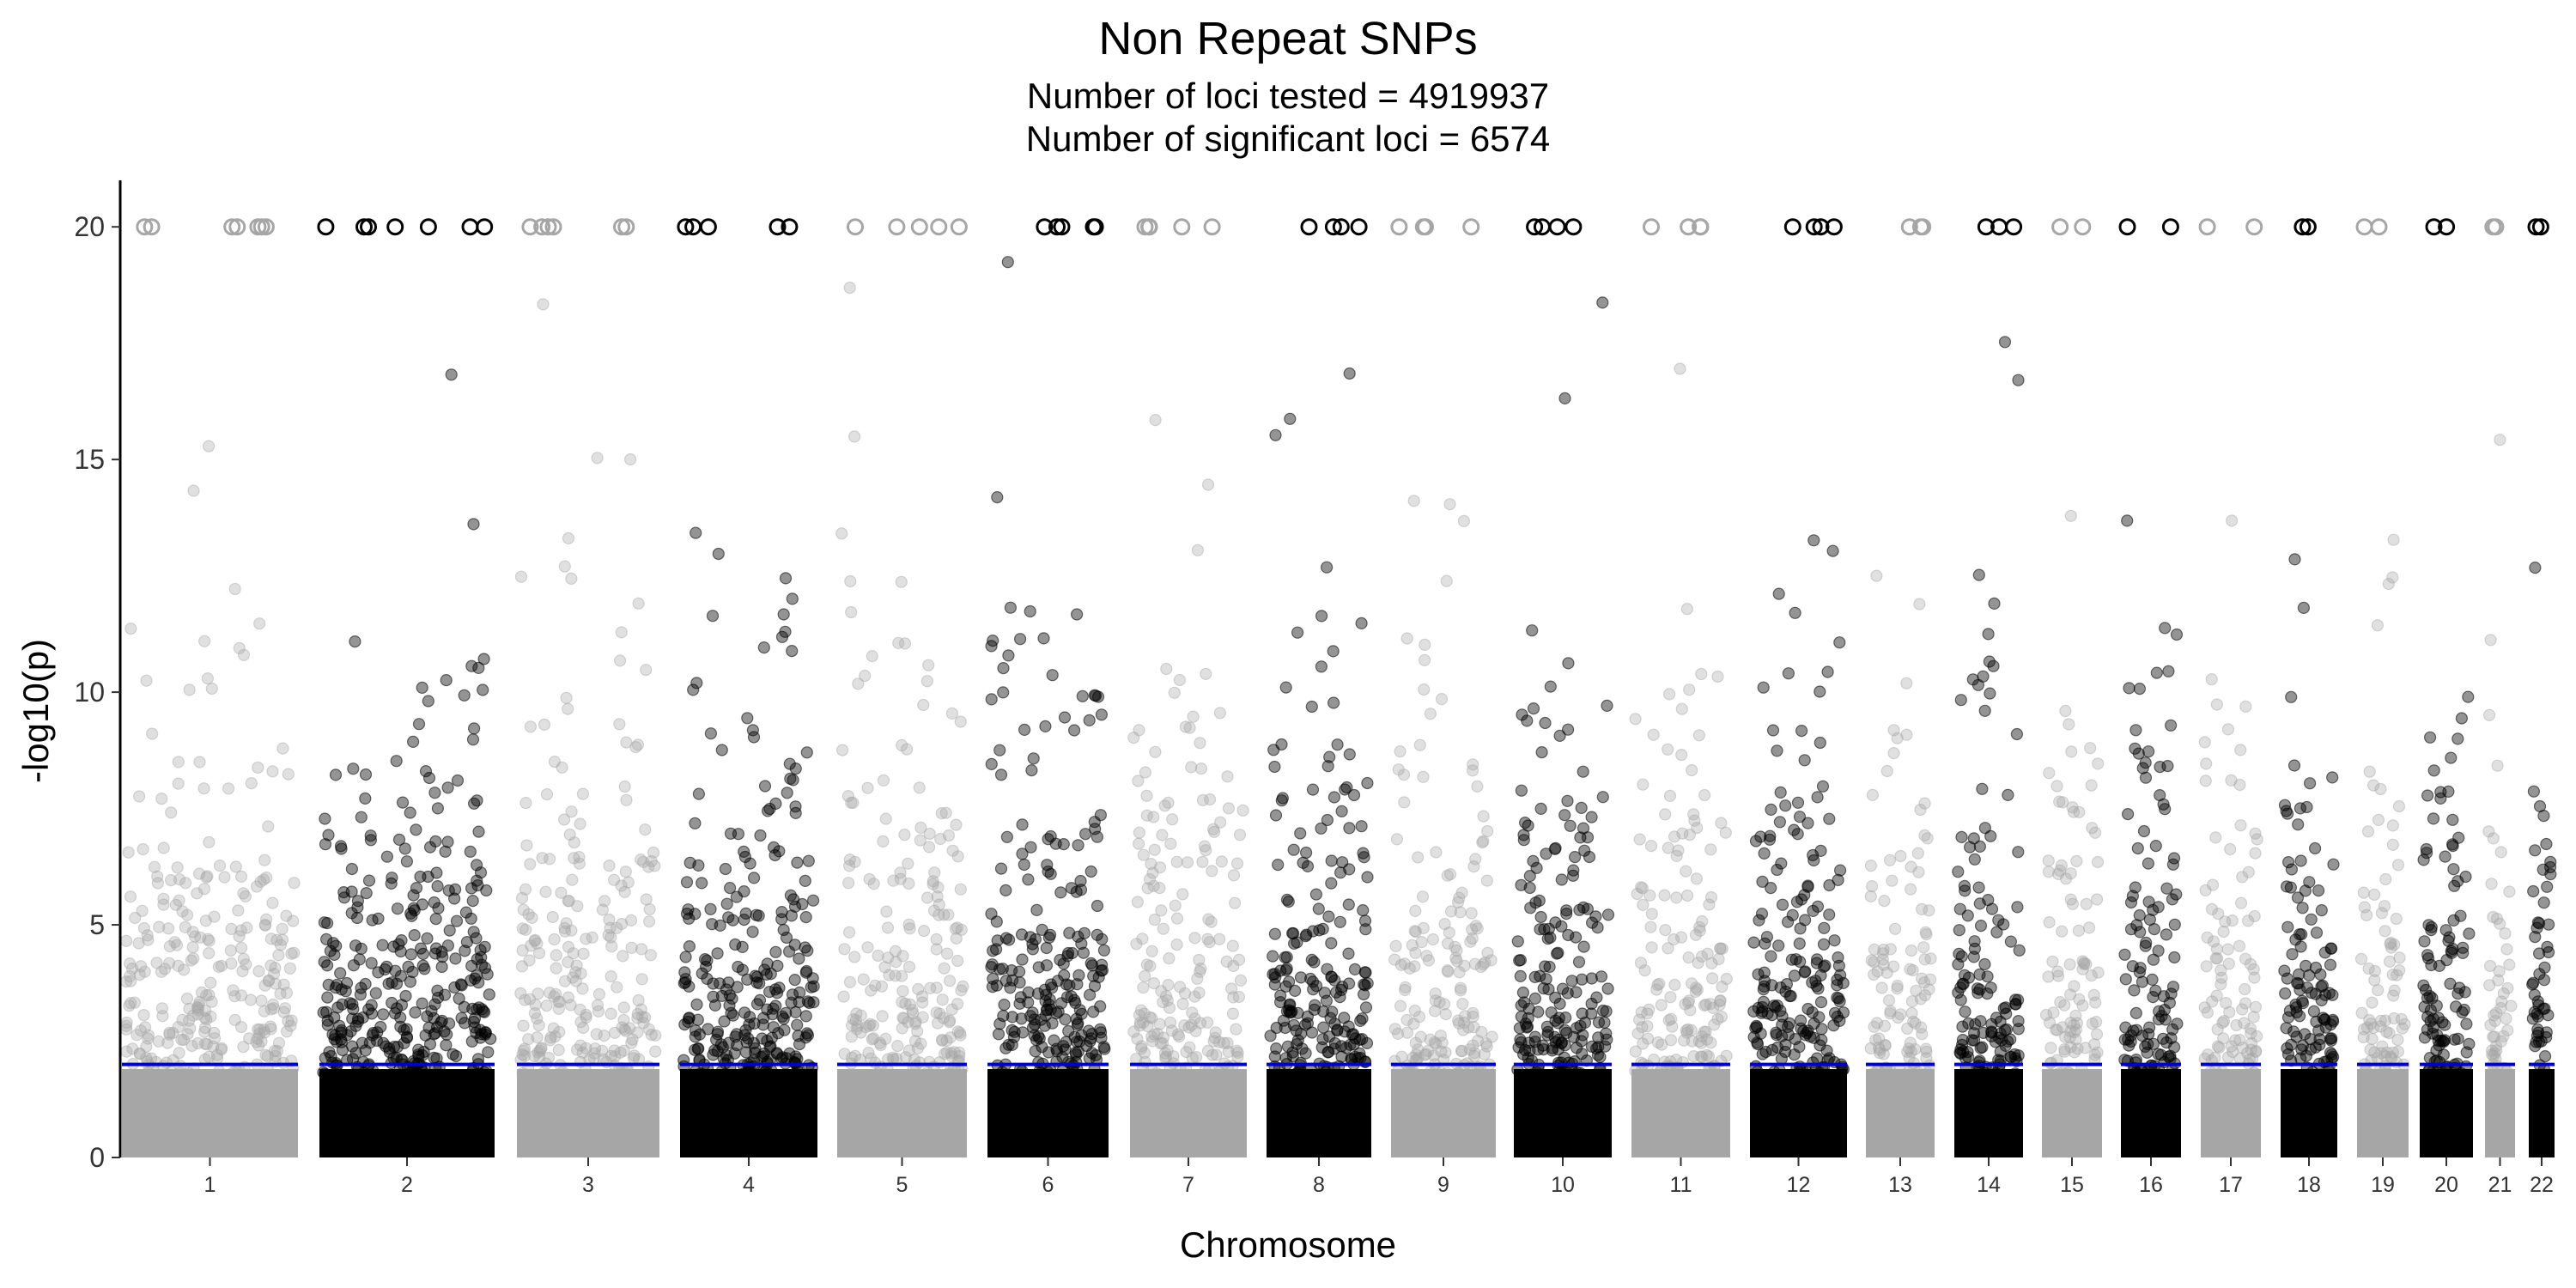  I want to click on y-tick-label: 20, so click(90, 227).